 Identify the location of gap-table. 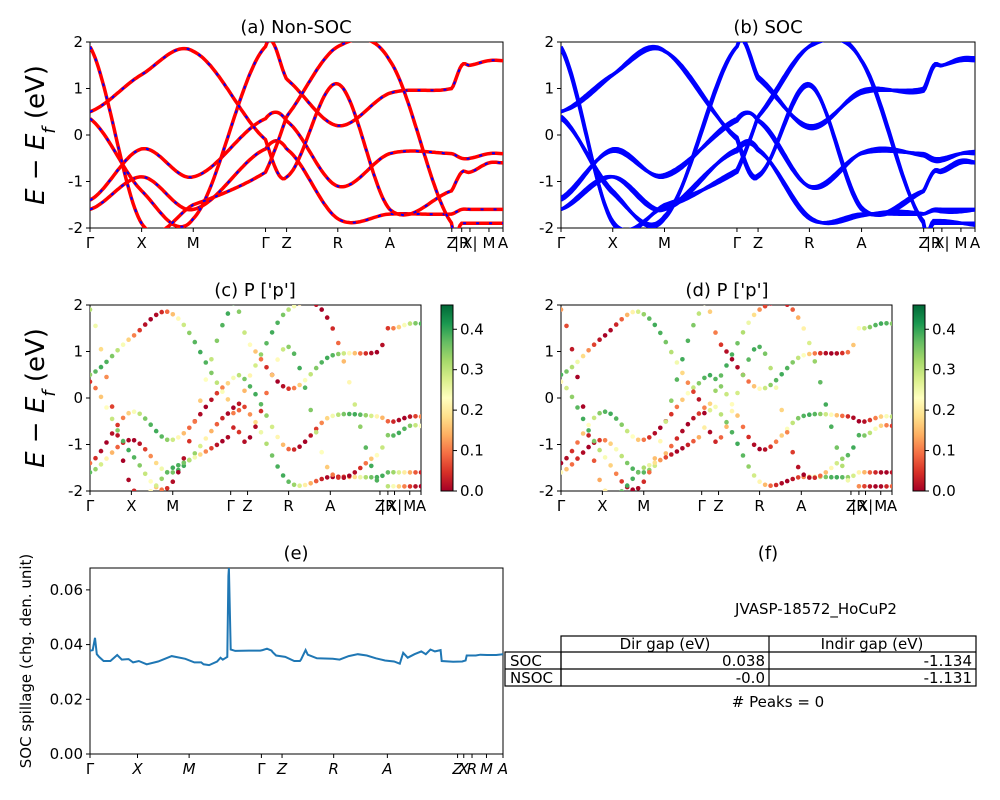
(740, 661).